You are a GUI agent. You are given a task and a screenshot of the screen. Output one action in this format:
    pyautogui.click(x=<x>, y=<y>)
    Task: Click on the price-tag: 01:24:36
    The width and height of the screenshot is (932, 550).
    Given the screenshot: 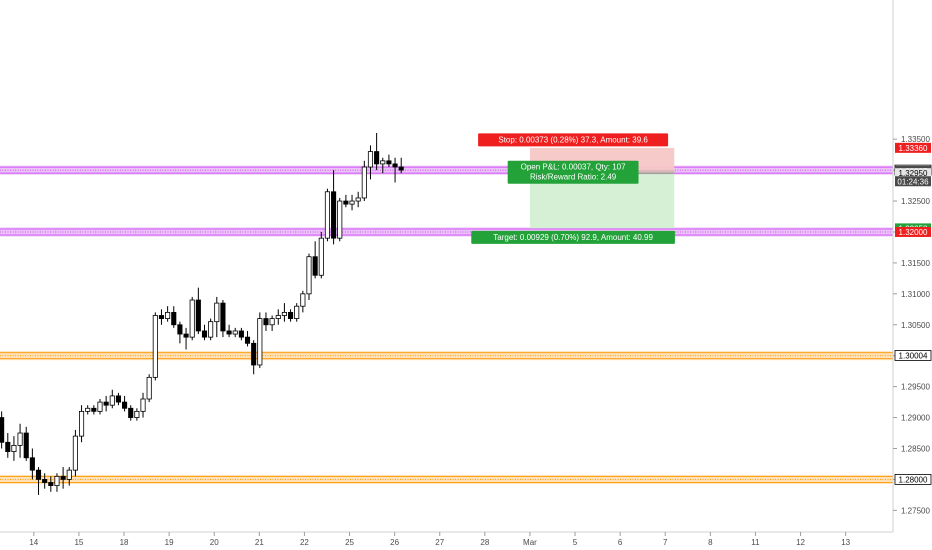 What is the action you would take?
    pyautogui.click(x=913, y=181)
    